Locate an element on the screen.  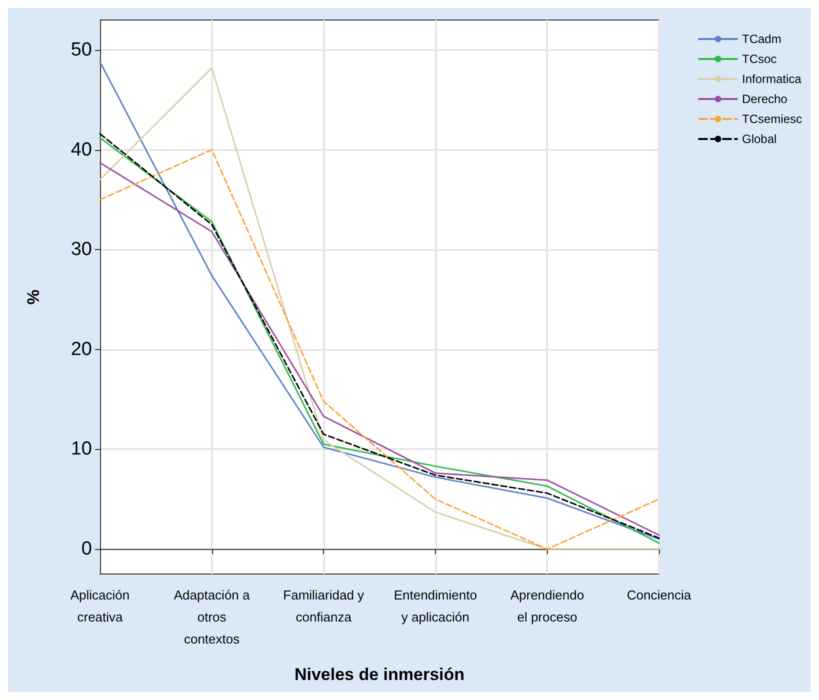
y-tick-label: 10 is located at coordinates (81, 449).